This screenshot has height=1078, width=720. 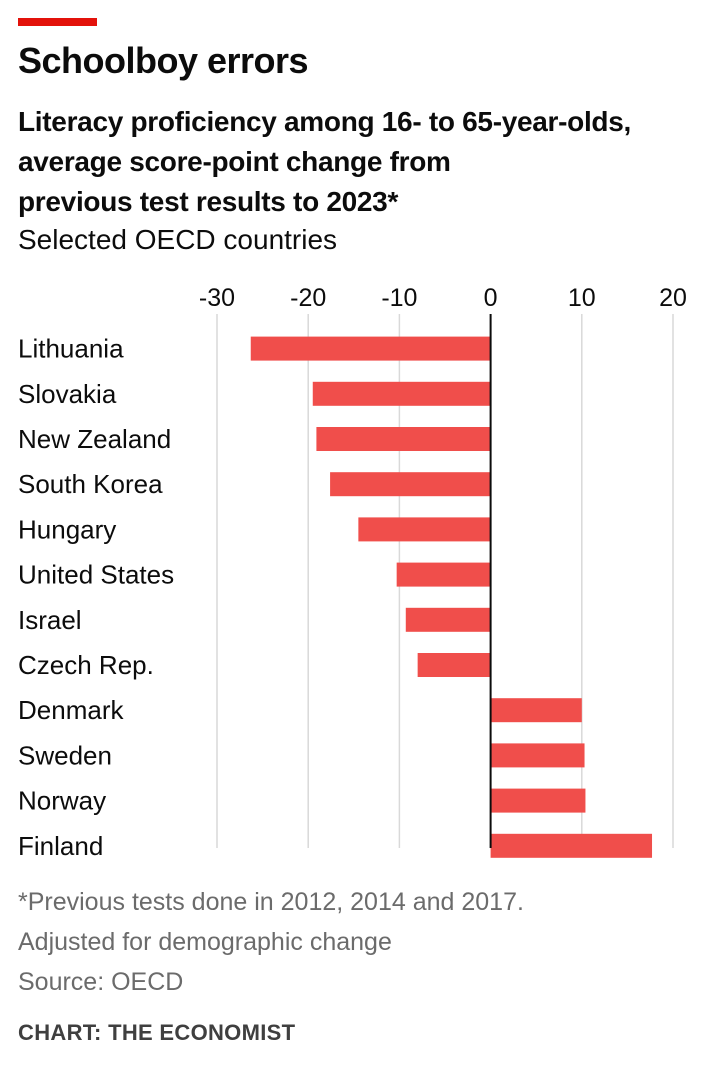 What do you see at coordinates (673, 298) in the screenshot?
I see `x-tick-label: 20` at bounding box center [673, 298].